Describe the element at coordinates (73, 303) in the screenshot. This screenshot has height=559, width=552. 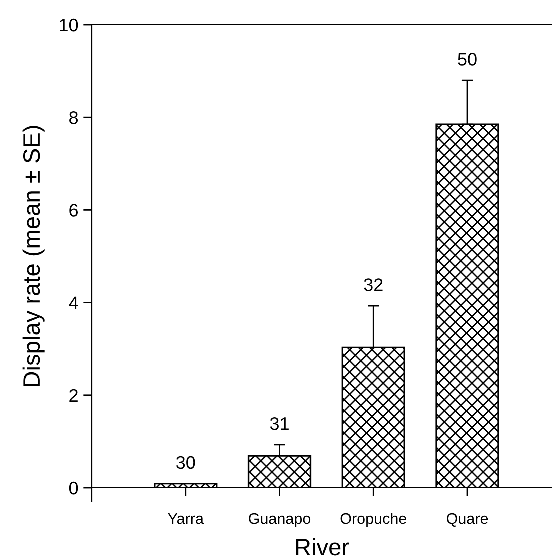
I see `y-tick-label: 4` at that location.